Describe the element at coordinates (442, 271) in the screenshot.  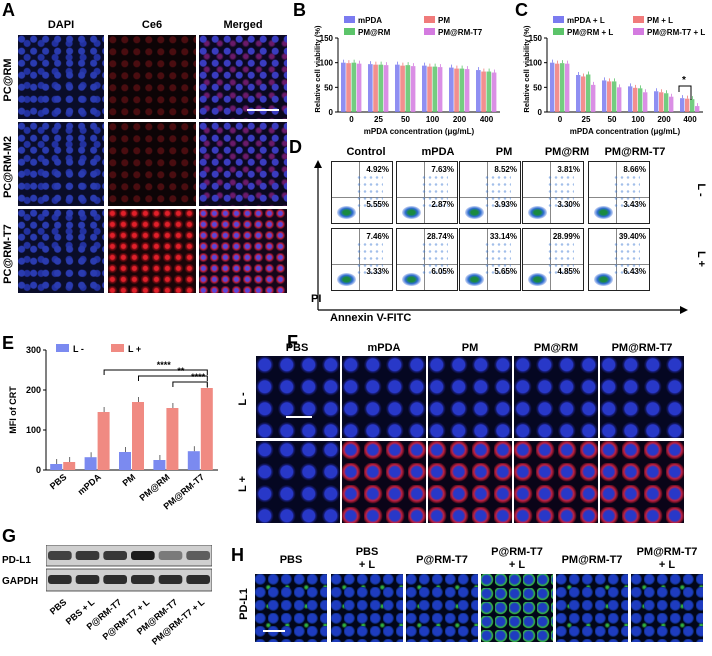
I see `lower-right-percentage: 6.05%` at that location.